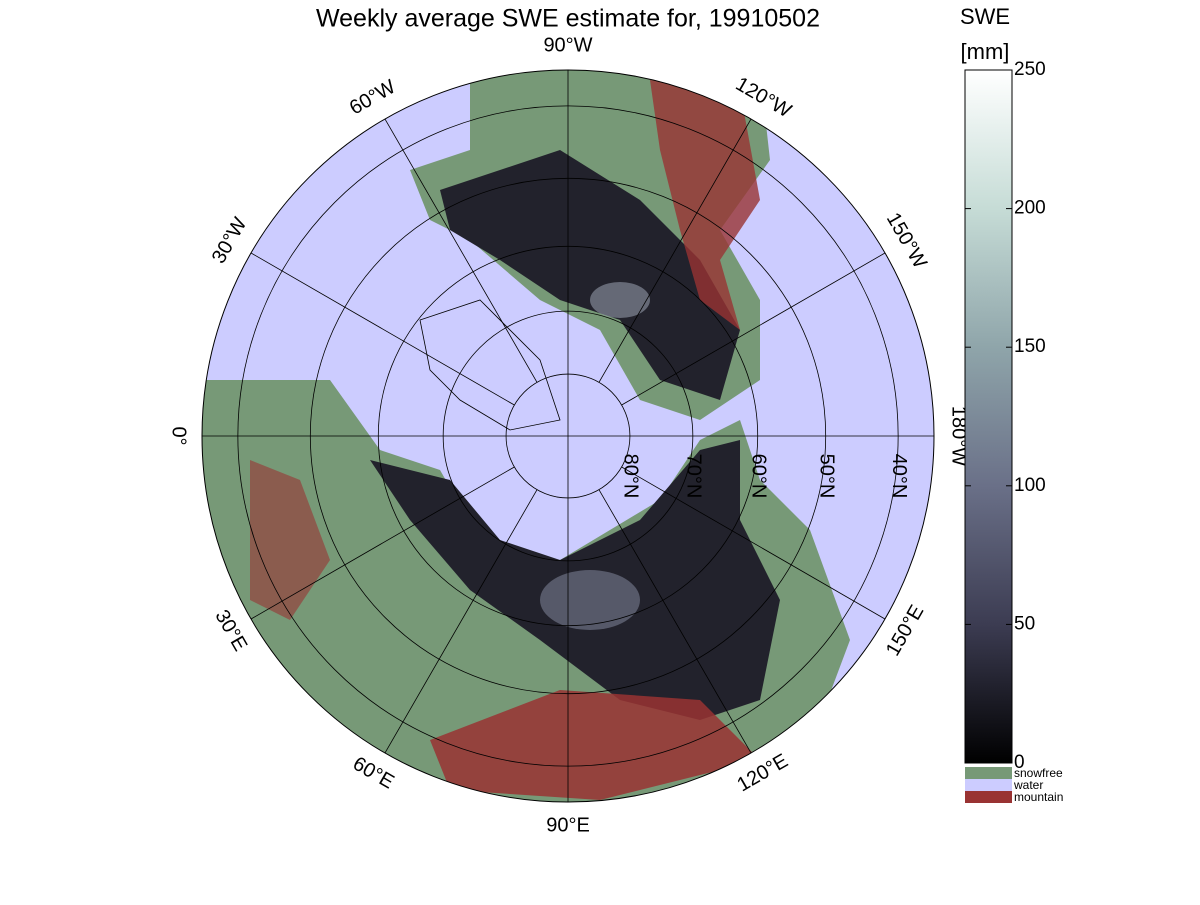  What do you see at coordinates (179, 435) in the screenshot?
I see `longitude-label: 0°` at bounding box center [179, 435].